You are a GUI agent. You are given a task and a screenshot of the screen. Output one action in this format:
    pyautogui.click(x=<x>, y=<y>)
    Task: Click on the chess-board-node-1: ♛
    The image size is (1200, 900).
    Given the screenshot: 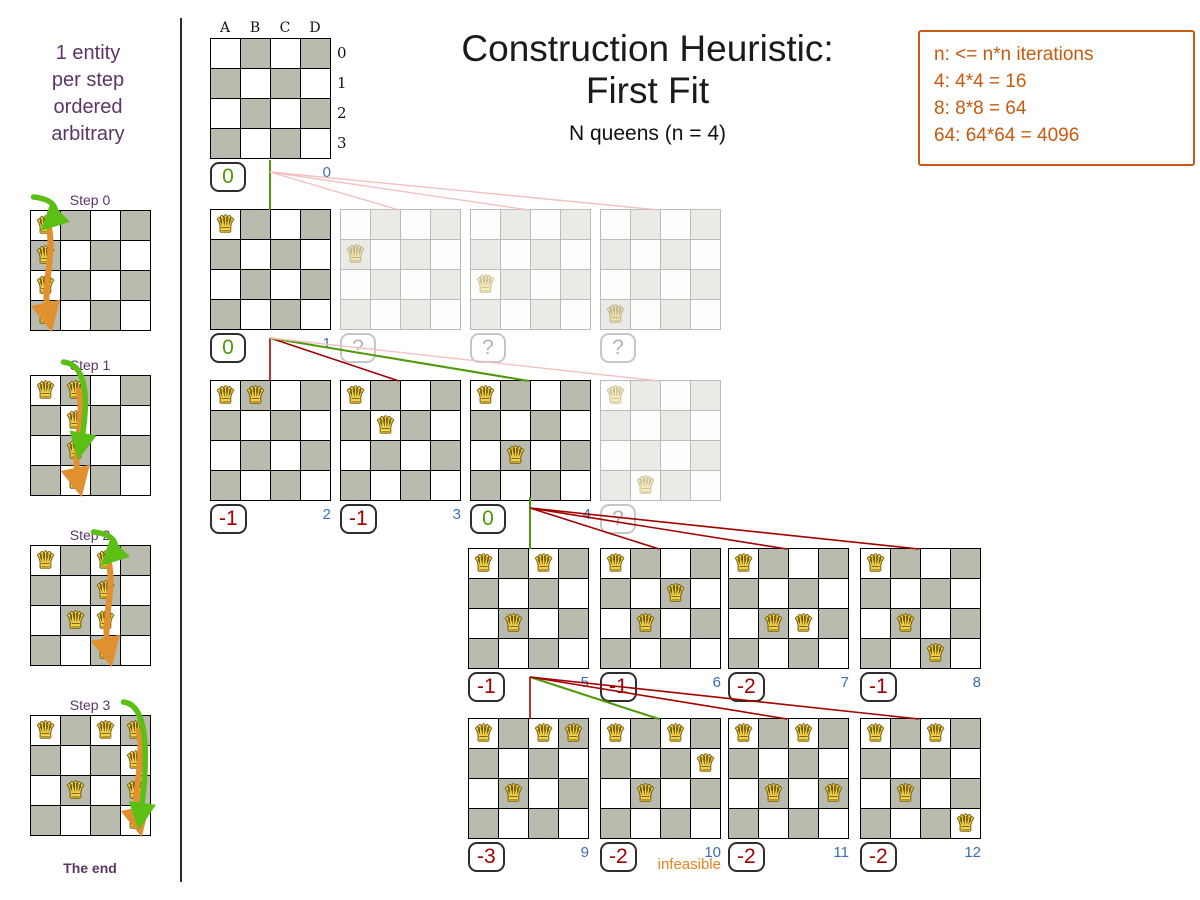 What is the action you would take?
    pyautogui.click(x=270, y=269)
    